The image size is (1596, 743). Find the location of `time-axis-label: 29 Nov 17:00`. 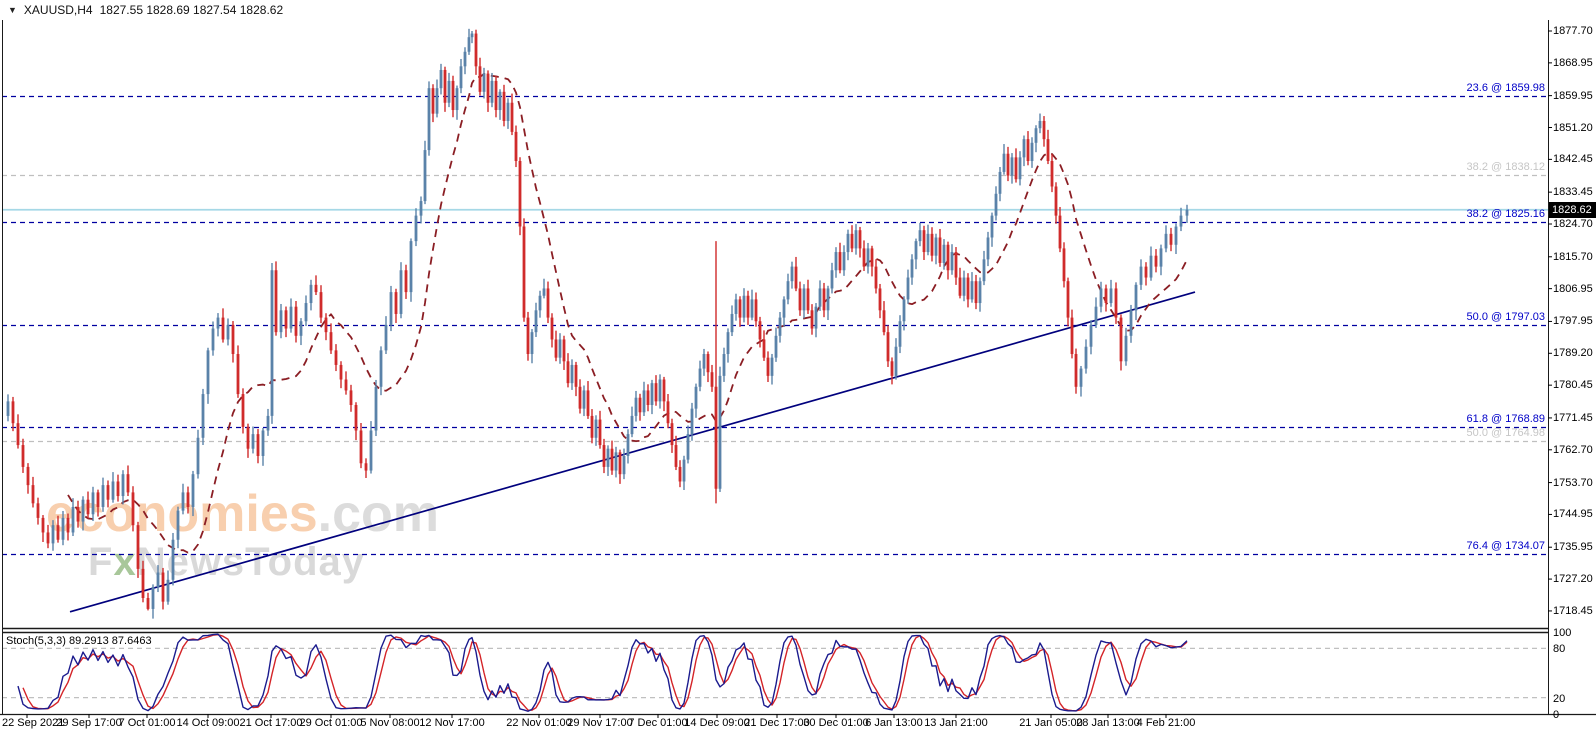

time-axis-label: 29 Nov 17:00 is located at coordinates (600, 723).